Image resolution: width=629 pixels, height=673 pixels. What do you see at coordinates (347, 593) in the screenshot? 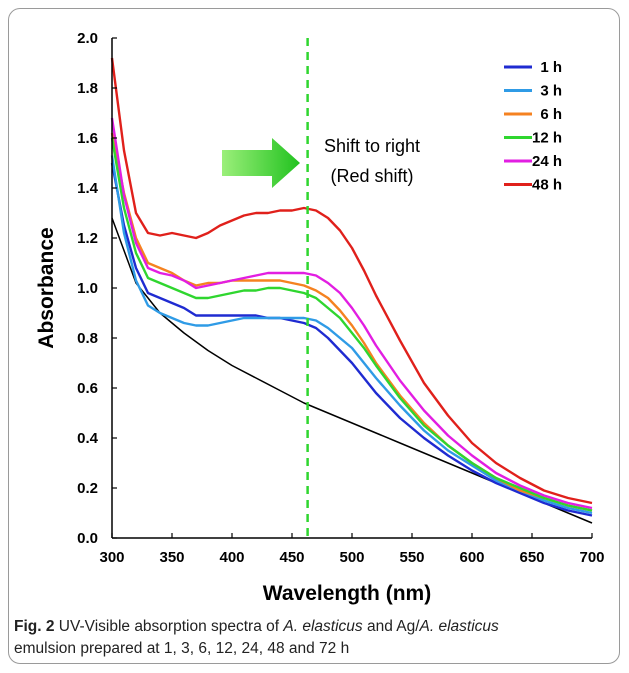
I see `x-axis-label: Wavelength (nm)` at bounding box center [347, 593].